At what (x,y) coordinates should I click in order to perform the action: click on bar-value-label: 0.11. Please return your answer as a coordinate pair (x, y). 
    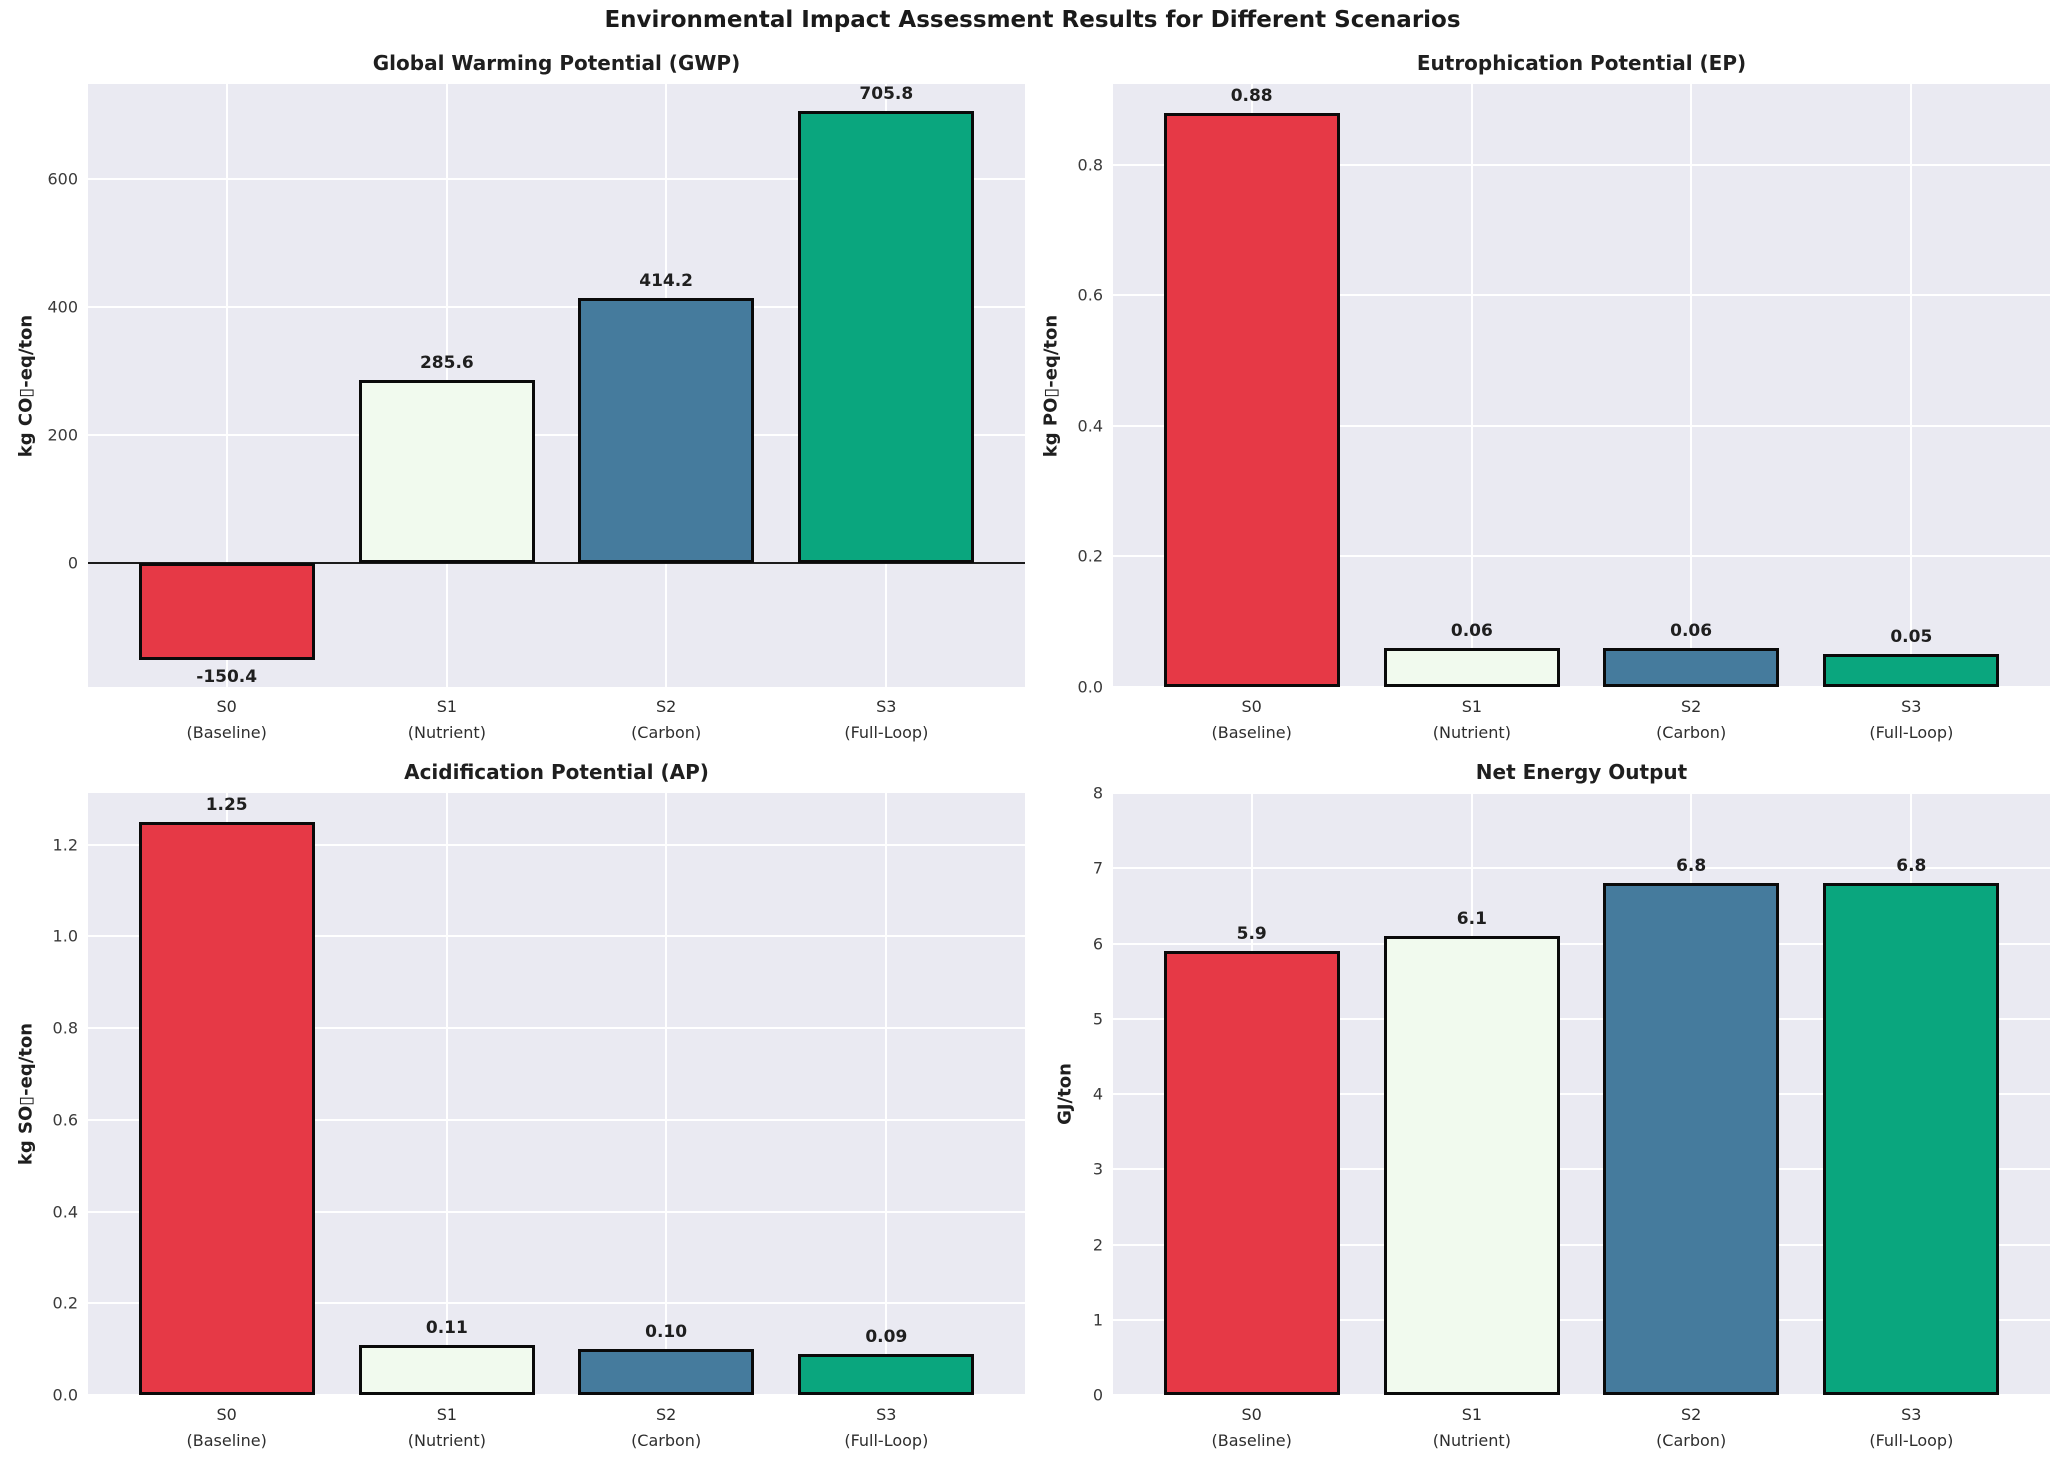
    Looking at the image, I should click on (446, 1327).